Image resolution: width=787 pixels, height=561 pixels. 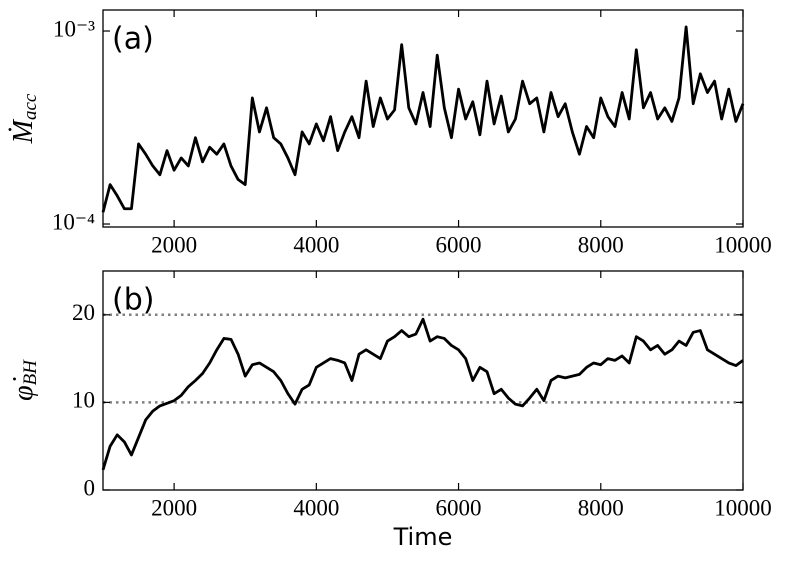 I want to click on y-axis-label: Ṁacc, so click(x=24, y=118).